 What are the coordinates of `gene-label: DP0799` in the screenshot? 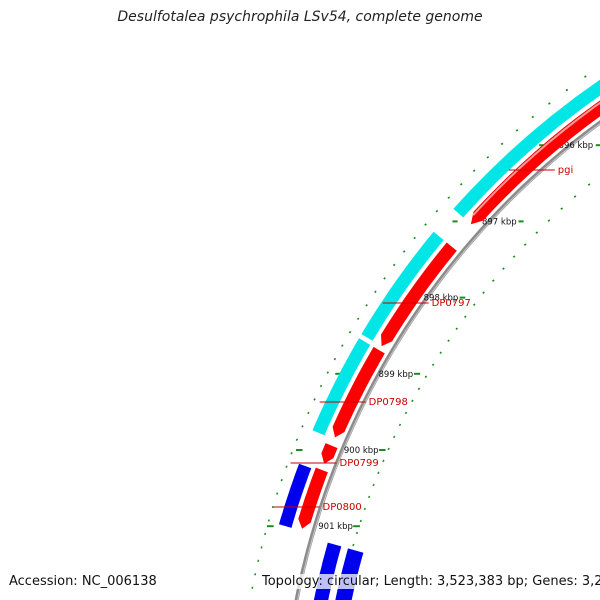 It's located at (359, 463).